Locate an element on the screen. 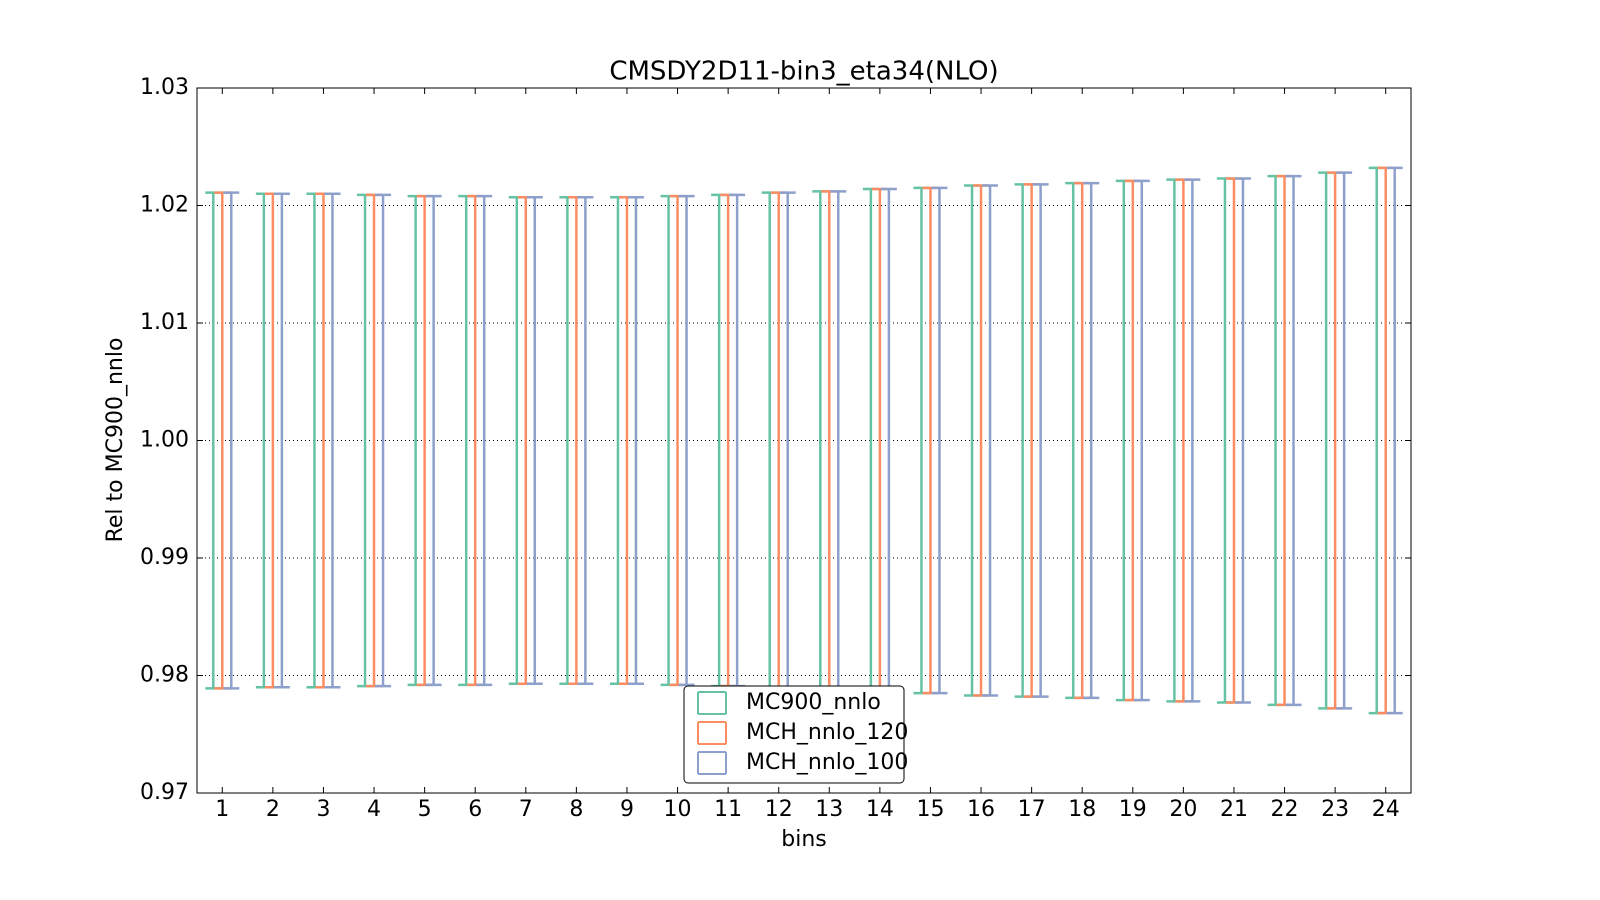  legend-box is located at coordinates (794, 734).